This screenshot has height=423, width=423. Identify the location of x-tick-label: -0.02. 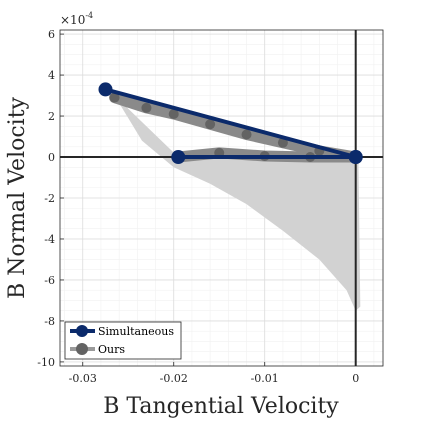
(174, 378).